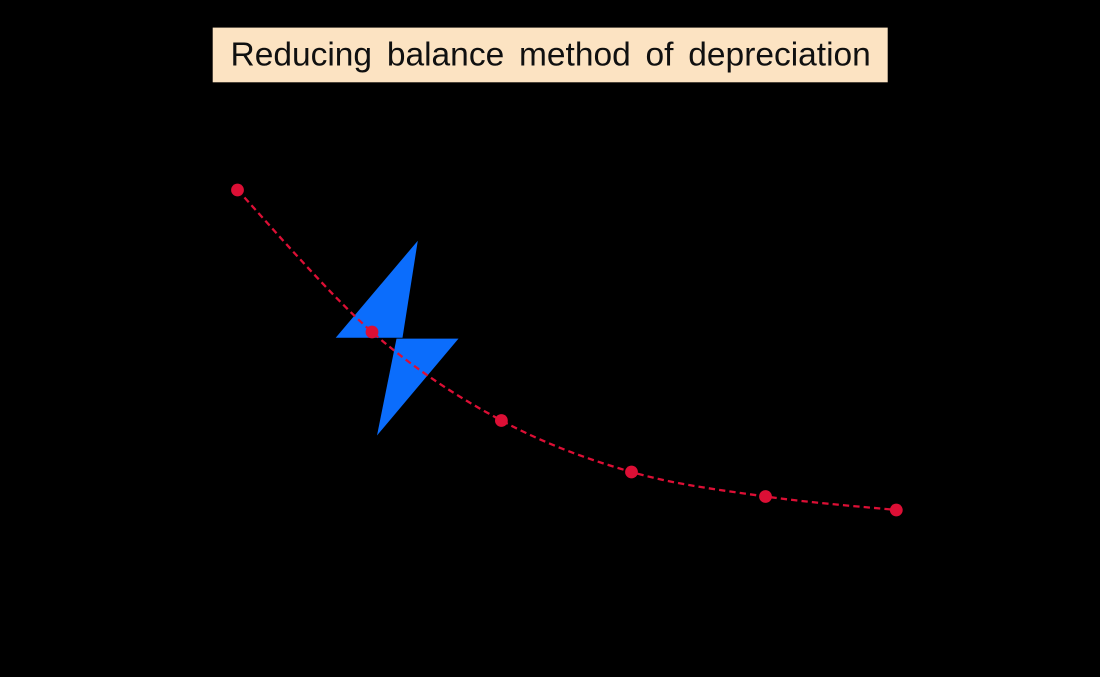 Image resolution: width=1100 pixels, height=677 pixels. Describe the element at coordinates (551, 55) in the screenshot. I see `svg-text:Reducing balance method of dep: Reducing balance method of depreciation` at that location.